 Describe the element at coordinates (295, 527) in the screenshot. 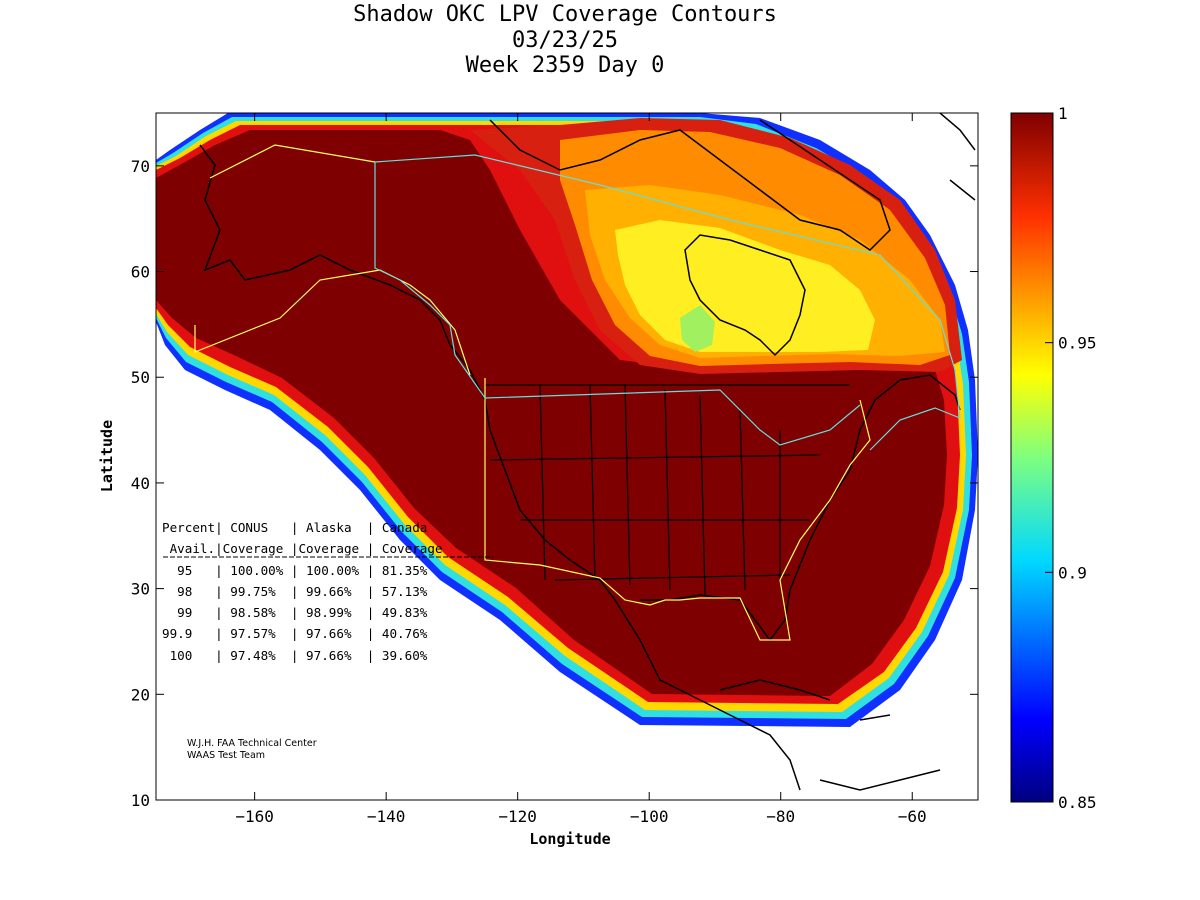

I see `table-header-1: Percent| CONUS | Alaska | Canada` at that location.